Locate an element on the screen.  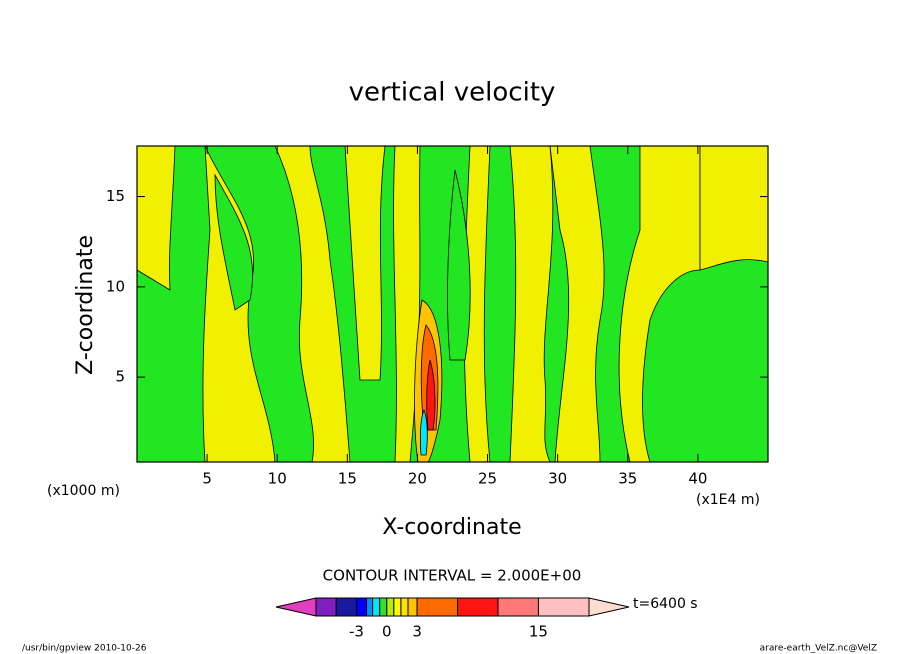
x-tick-label: 30 is located at coordinates (557, 479).